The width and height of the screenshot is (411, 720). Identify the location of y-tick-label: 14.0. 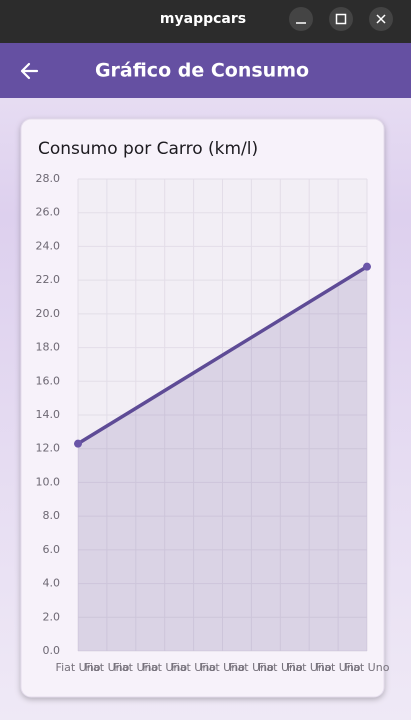
(48, 414).